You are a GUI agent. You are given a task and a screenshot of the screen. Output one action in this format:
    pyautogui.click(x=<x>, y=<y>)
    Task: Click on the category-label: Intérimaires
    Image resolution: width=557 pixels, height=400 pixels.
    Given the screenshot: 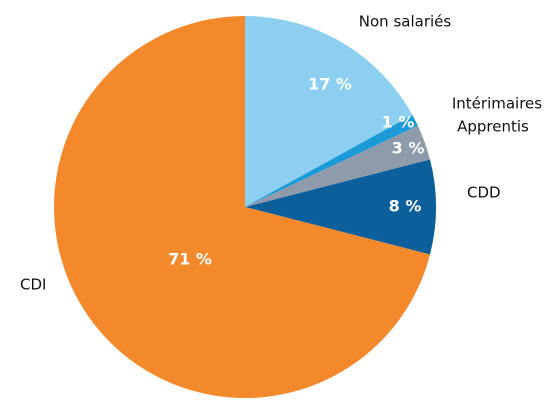 What is the action you would take?
    pyautogui.click(x=497, y=104)
    